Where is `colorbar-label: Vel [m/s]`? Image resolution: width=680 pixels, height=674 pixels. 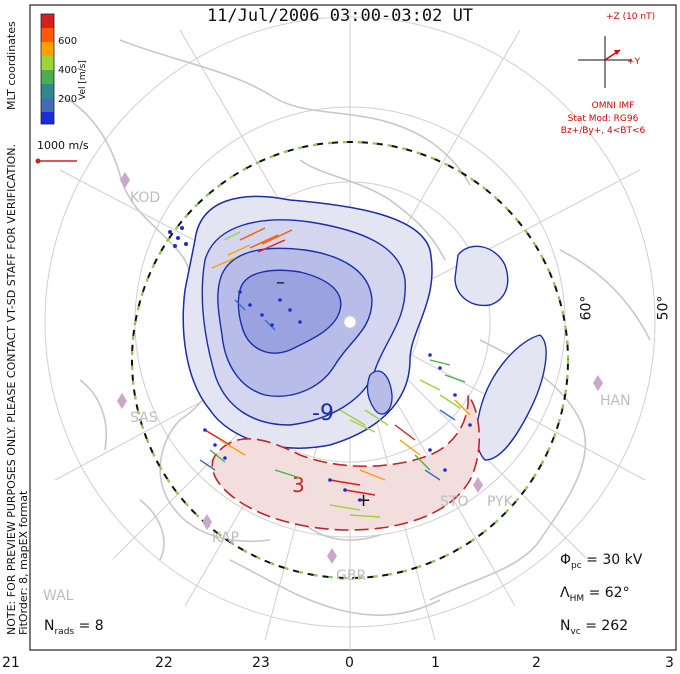 colorbar-label: Vel [m/s] is located at coordinates (83, 80).